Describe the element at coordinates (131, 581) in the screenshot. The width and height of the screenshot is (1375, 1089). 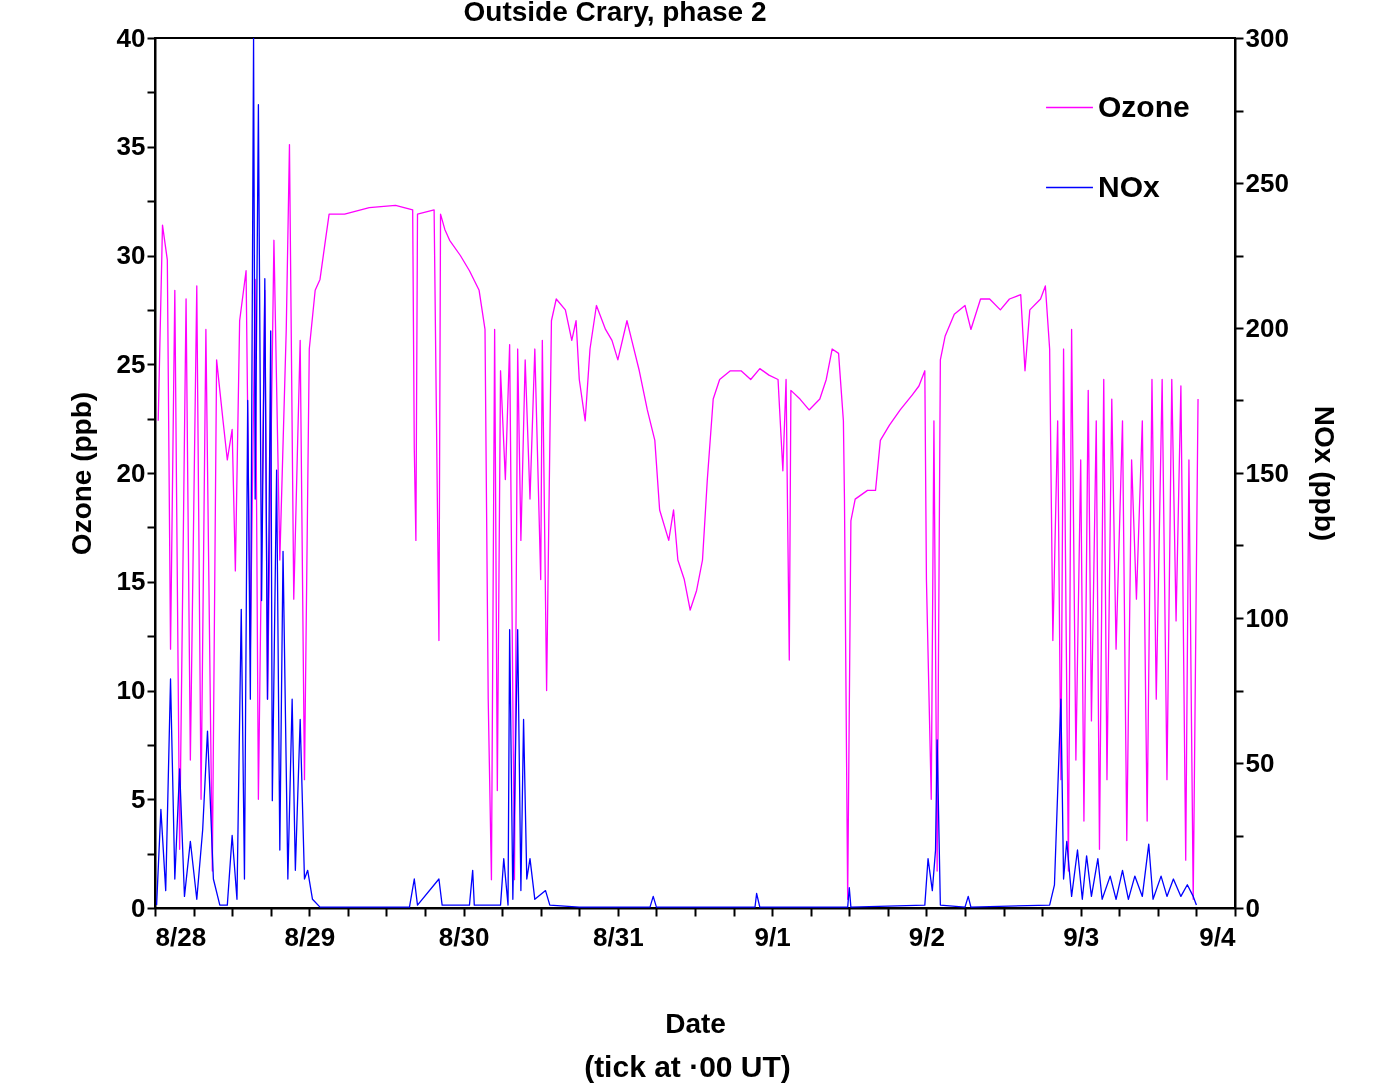
I see `y-tick-label: 15` at that location.